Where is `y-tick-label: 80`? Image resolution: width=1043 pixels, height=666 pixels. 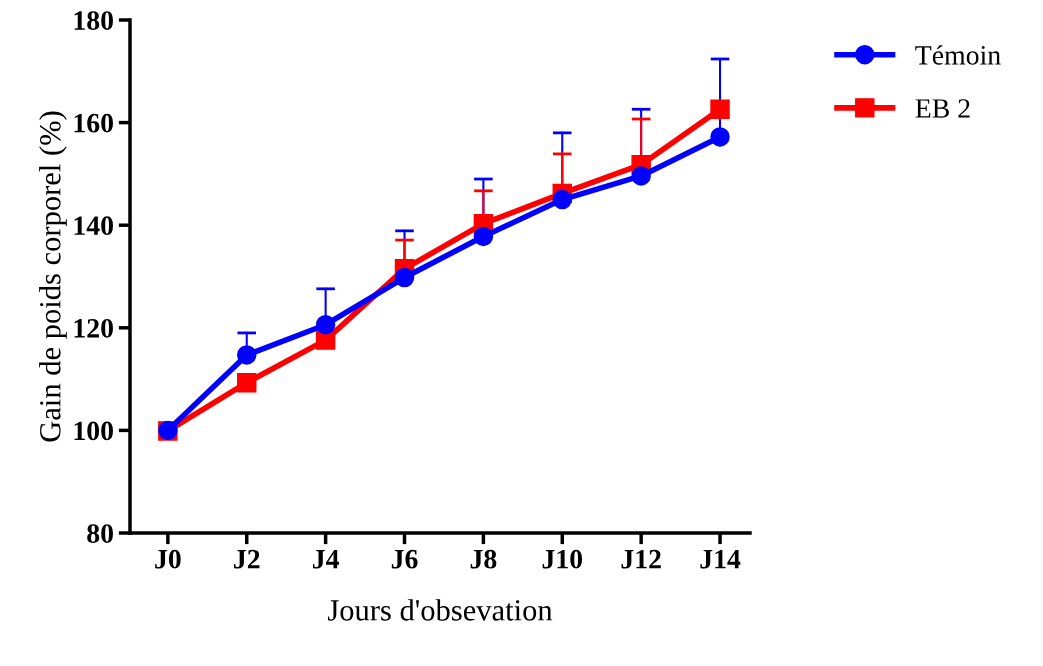
y-tick-label: 80 is located at coordinates (100, 533).